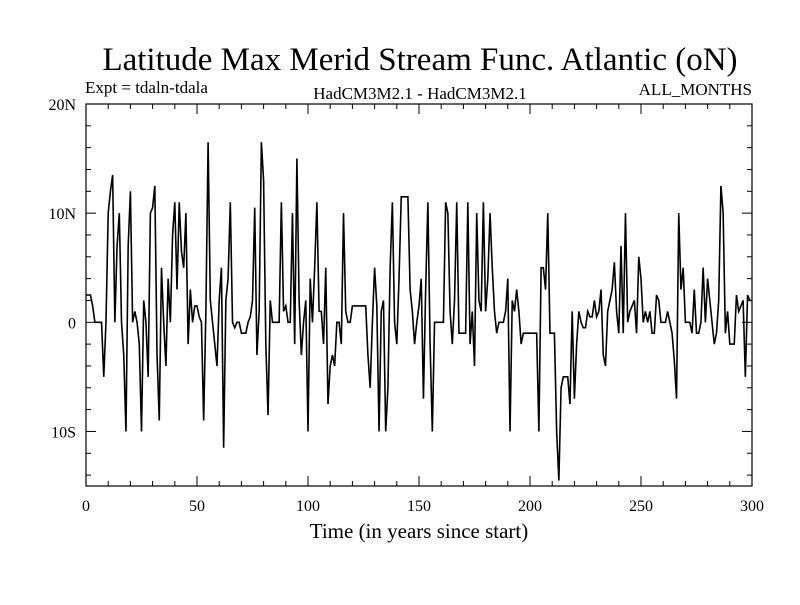  Describe the element at coordinates (308, 506) in the screenshot. I see `x-tick-label: 100` at that location.